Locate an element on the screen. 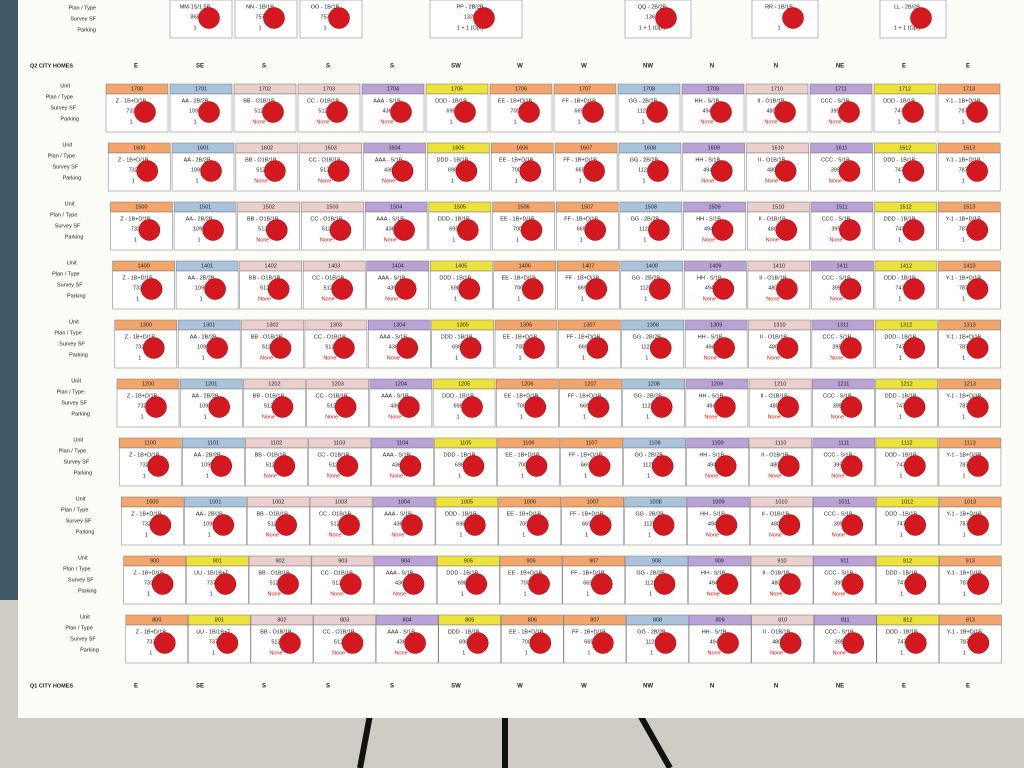 The height and width of the screenshot is (768, 1024). unit-number: 1612 is located at coordinates (905, 148).